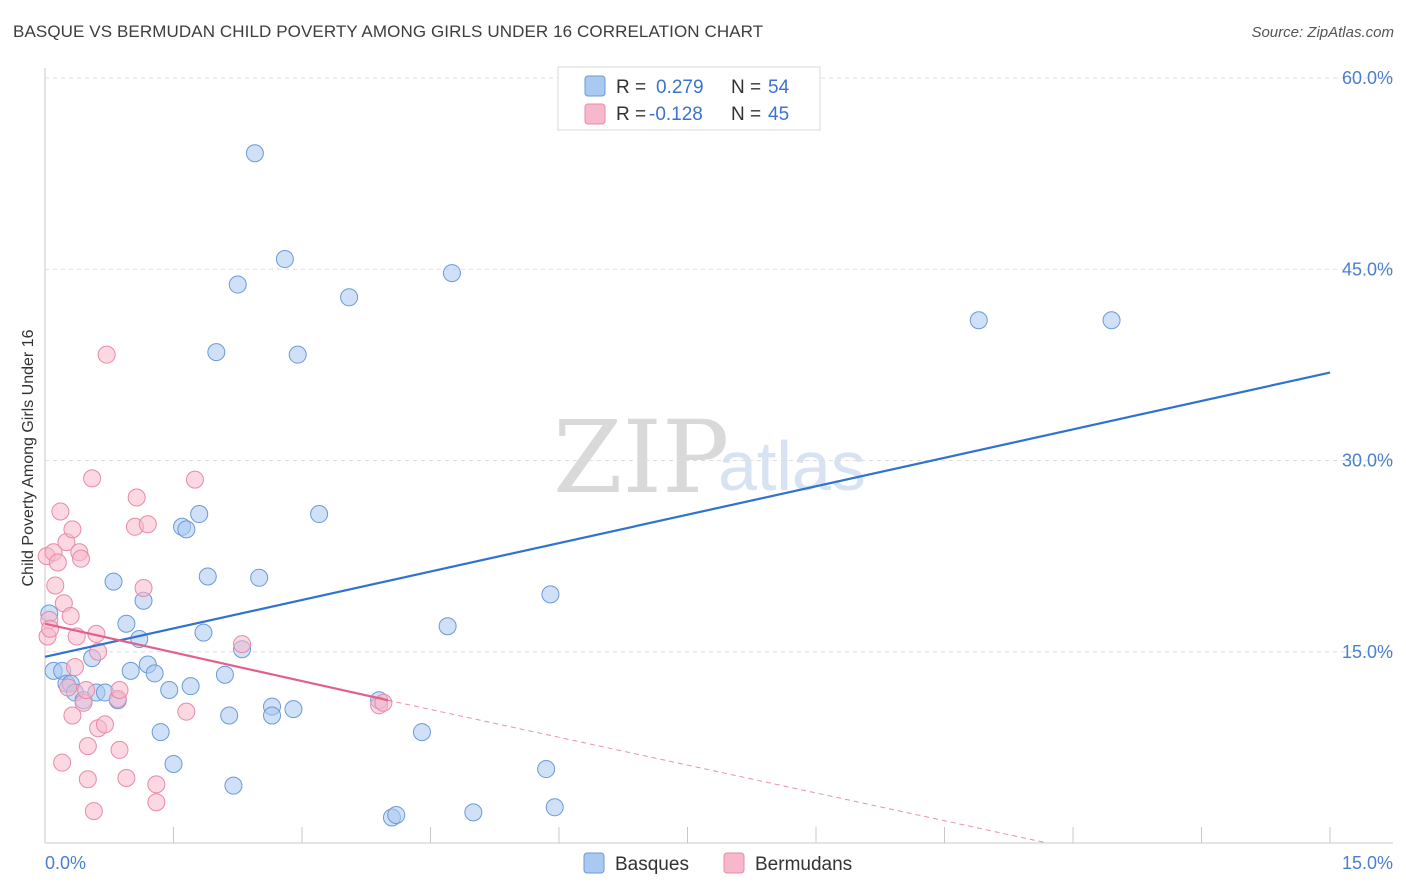 The image size is (1406, 892). What do you see at coordinates (595, 86) in the screenshot?
I see `legend-swatch-basques` at bounding box center [595, 86].